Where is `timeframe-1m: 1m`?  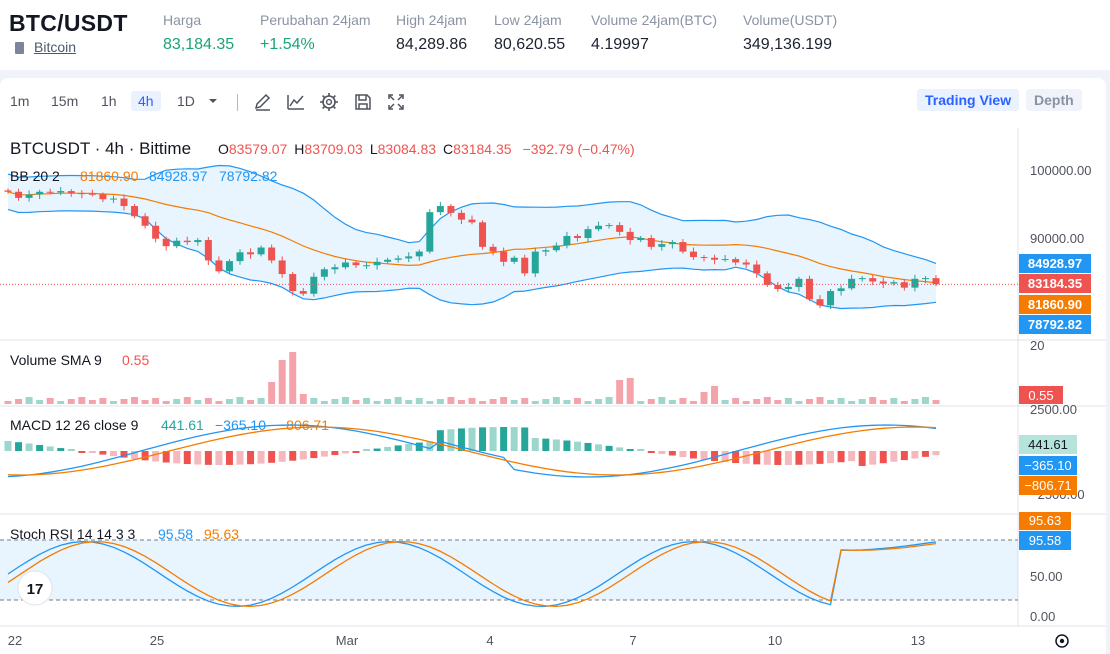
timeframe-1m: 1m is located at coordinates (20, 101).